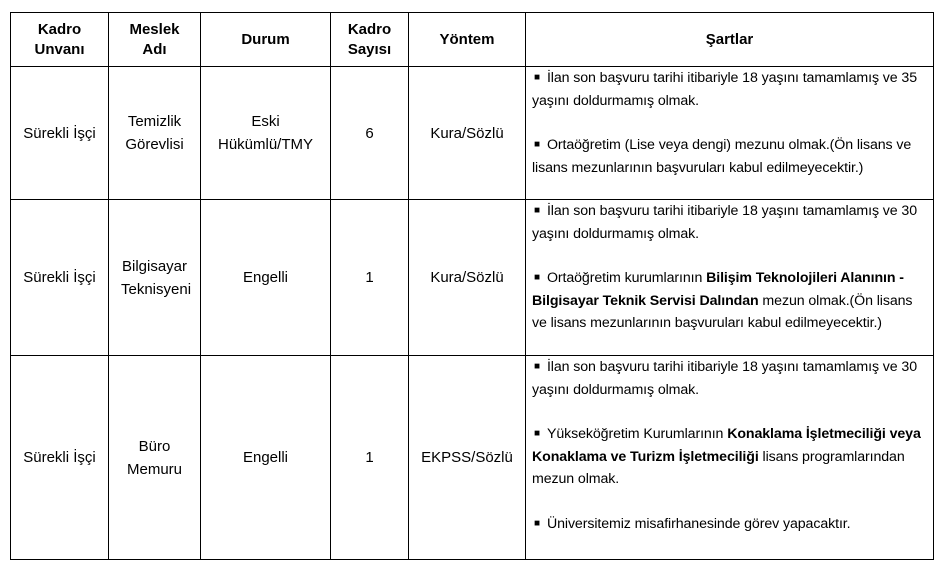 The width and height of the screenshot is (942, 567). Describe the element at coordinates (369, 39) in the screenshot. I see `header-kadro-sayisi: Kadro Sayısı` at that location.